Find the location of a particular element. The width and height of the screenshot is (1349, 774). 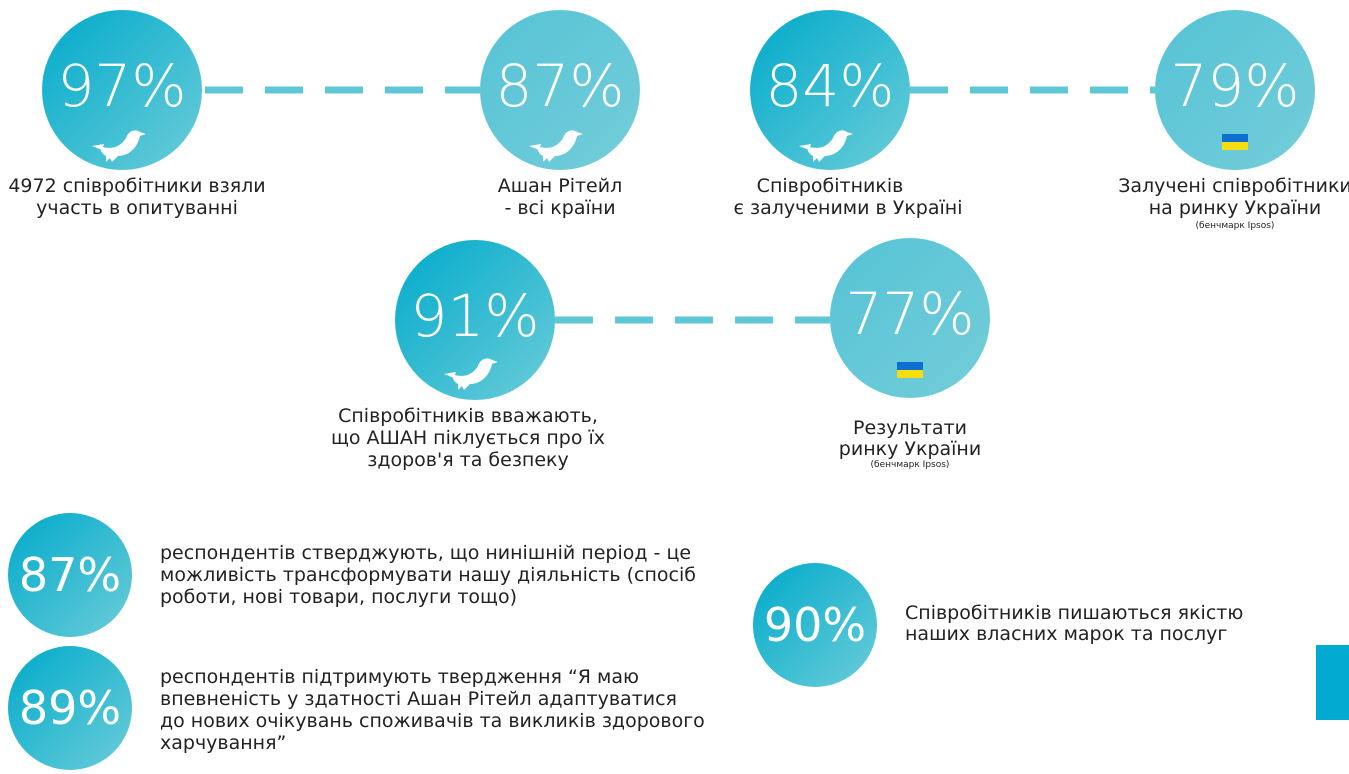

percent: 91% is located at coordinates (475, 316).